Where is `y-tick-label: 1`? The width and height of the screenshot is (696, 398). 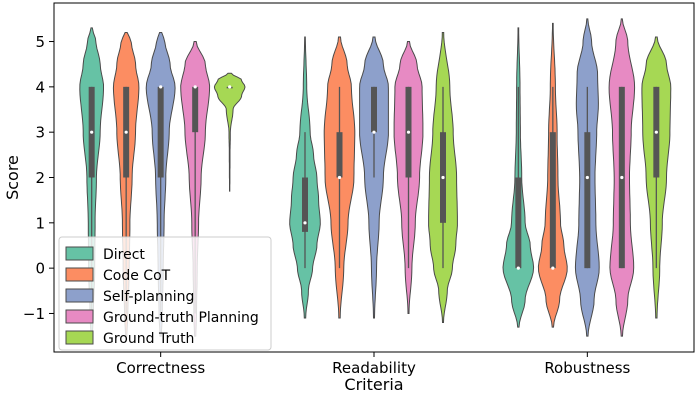 y-tick-label: 1 is located at coordinates (40, 223).